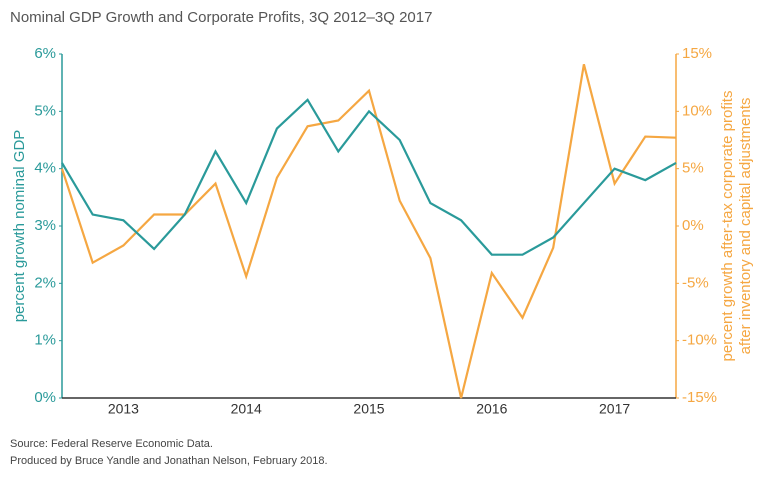 This screenshot has width=768, height=485. What do you see at coordinates (693, 225) in the screenshot?
I see `y2-tick-label: 0%` at bounding box center [693, 225].